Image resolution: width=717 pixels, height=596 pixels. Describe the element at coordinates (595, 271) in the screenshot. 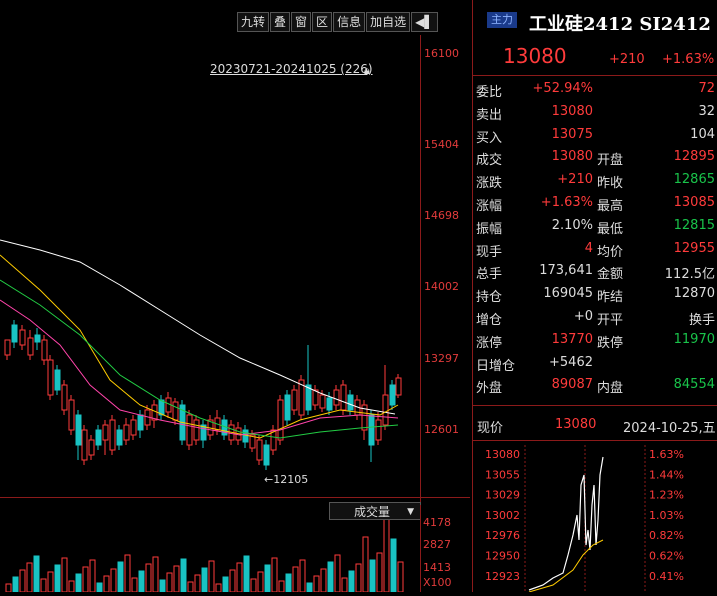

I see `quote-row: 总手 173,641 金额 112.5亿` at that location.